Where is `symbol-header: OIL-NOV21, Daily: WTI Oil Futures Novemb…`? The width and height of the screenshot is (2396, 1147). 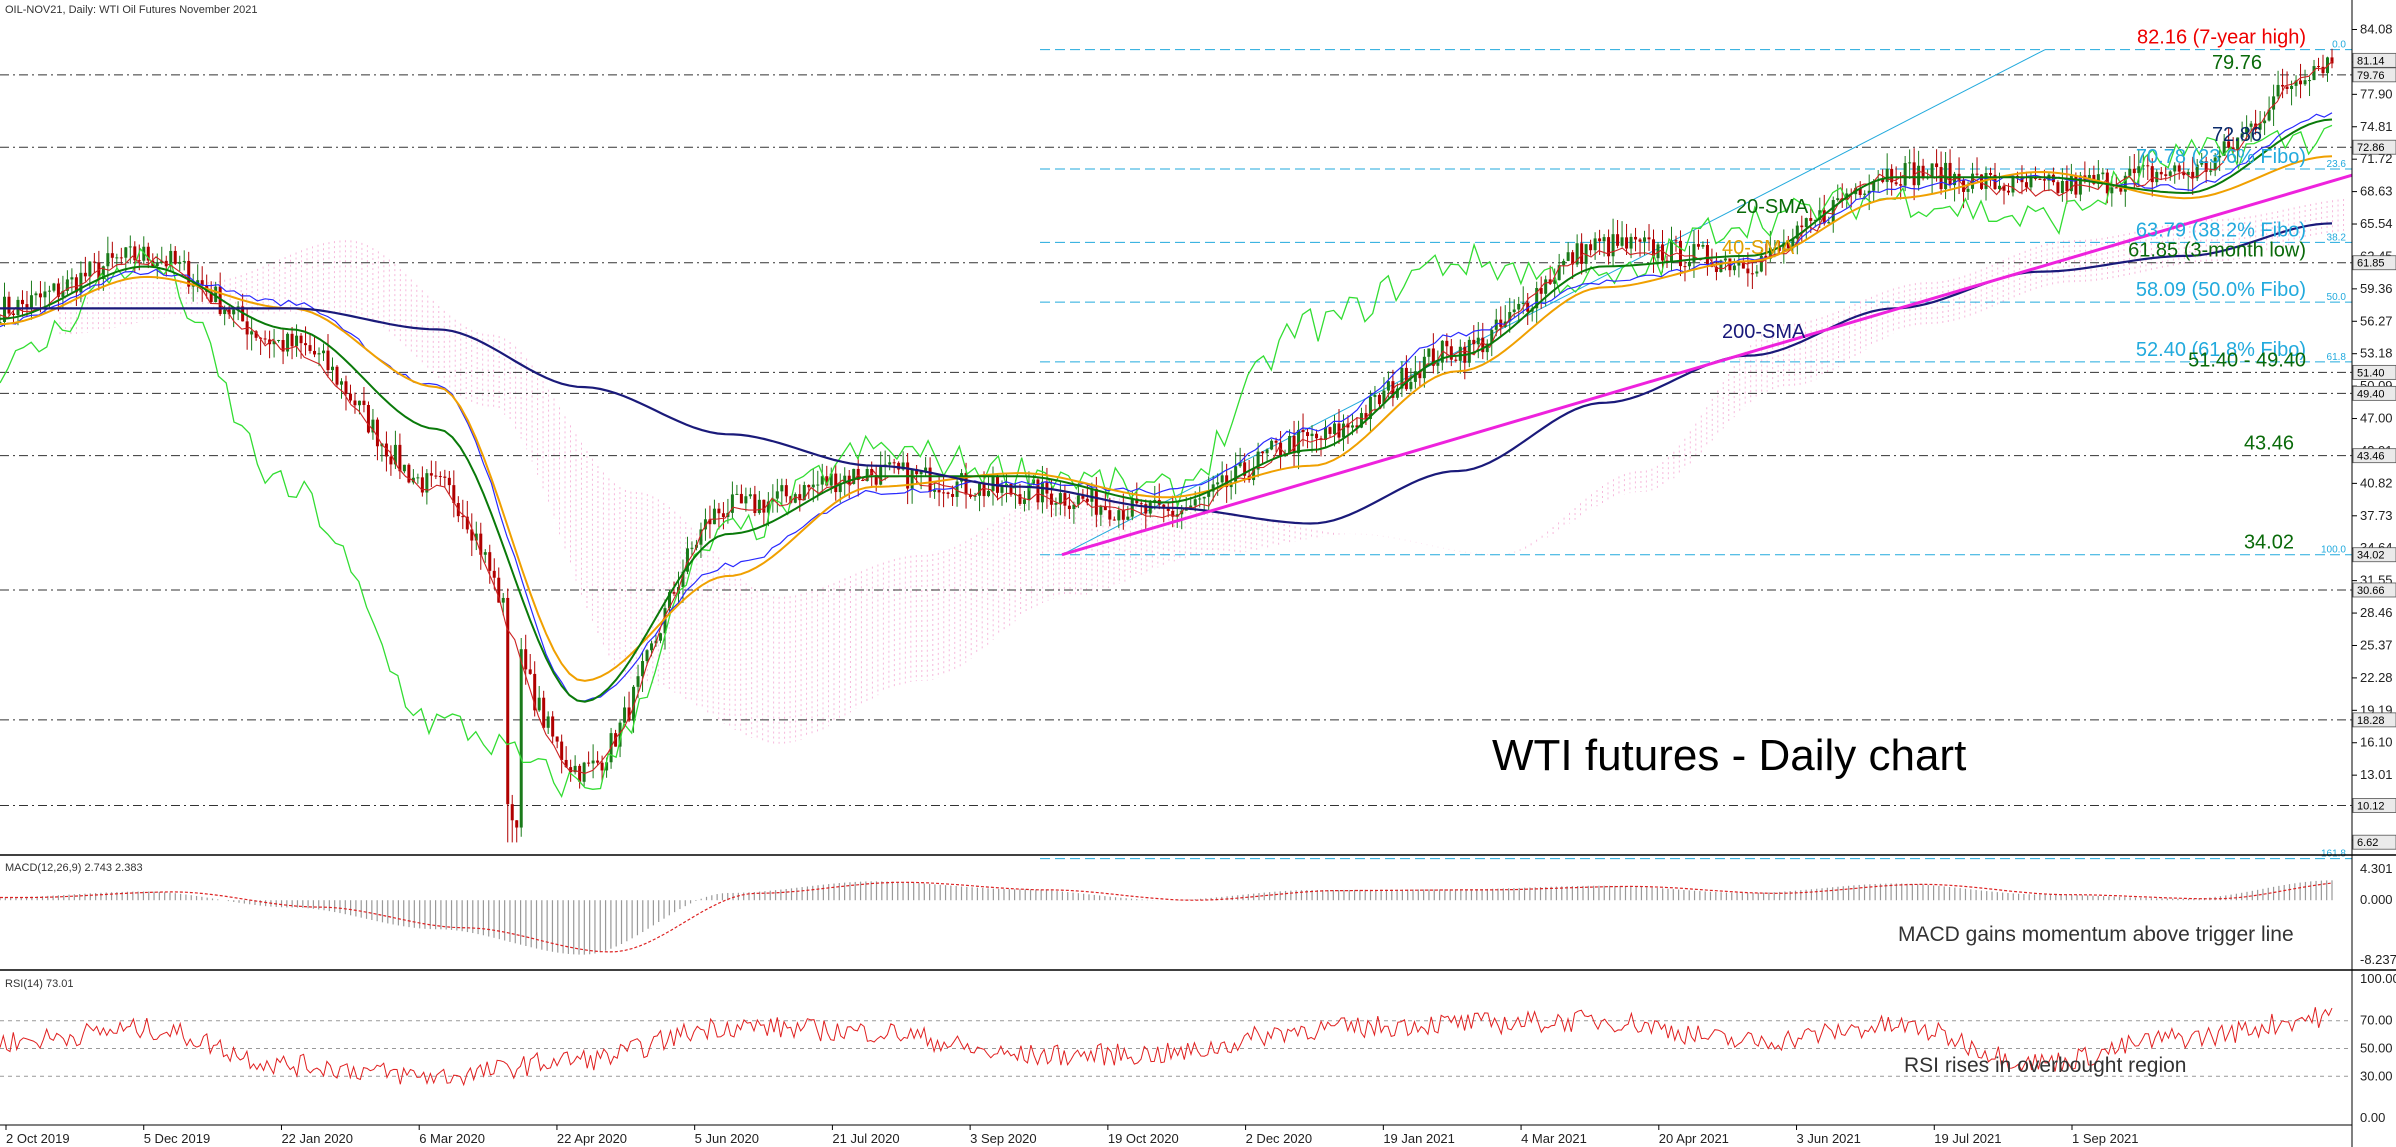 symbol-header: OIL-NOV21, Daily: WTI Oil Futures Novemb… is located at coordinates (131, 10).